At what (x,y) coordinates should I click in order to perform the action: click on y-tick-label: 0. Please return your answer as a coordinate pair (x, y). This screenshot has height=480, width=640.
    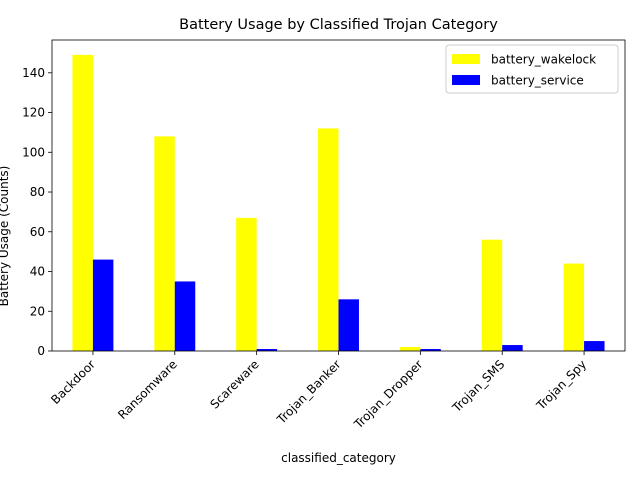
    Looking at the image, I should click on (41, 351).